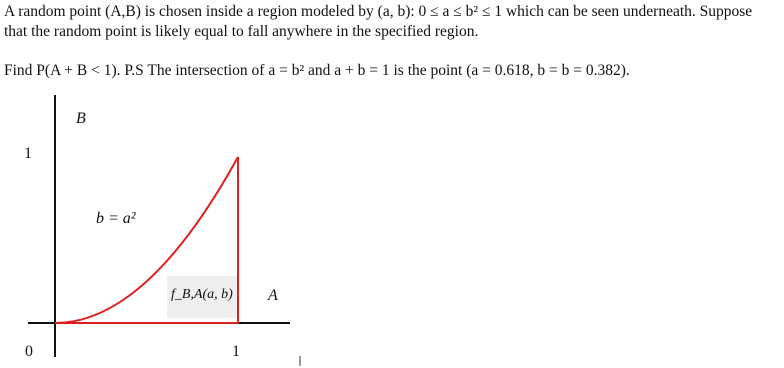  What do you see at coordinates (272, 295) in the screenshot?
I see `x-axis-label: A` at bounding box center [272, 295].